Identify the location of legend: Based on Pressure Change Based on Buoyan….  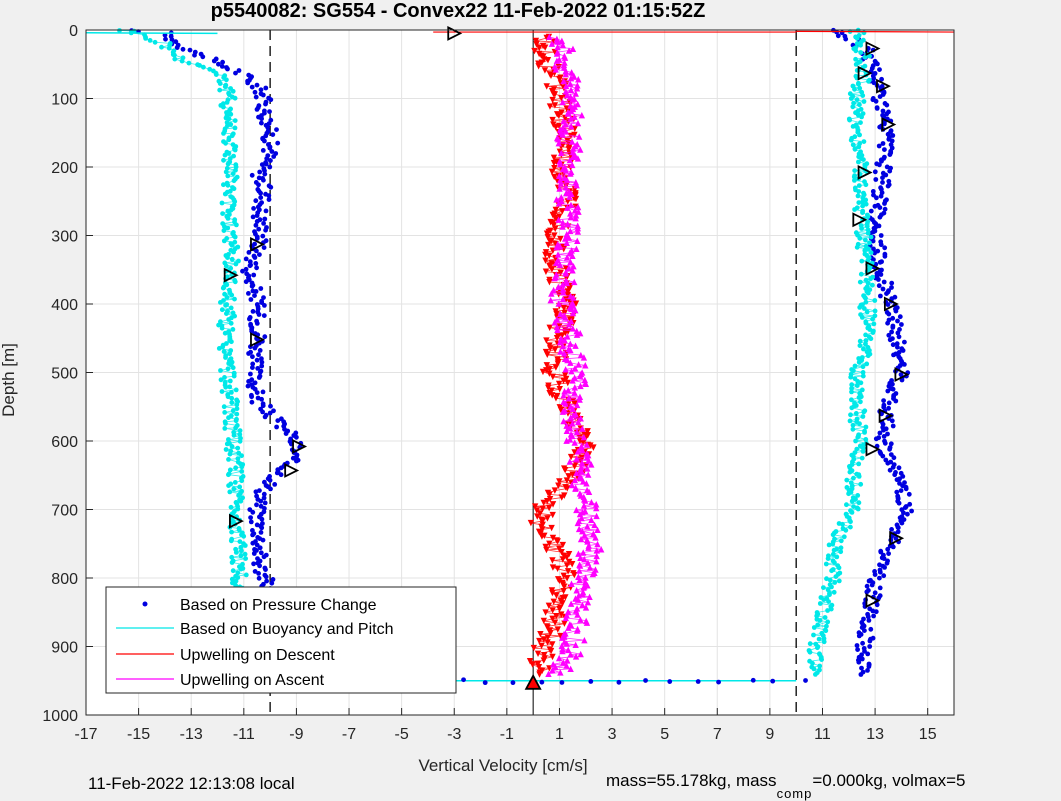
(281, 640).